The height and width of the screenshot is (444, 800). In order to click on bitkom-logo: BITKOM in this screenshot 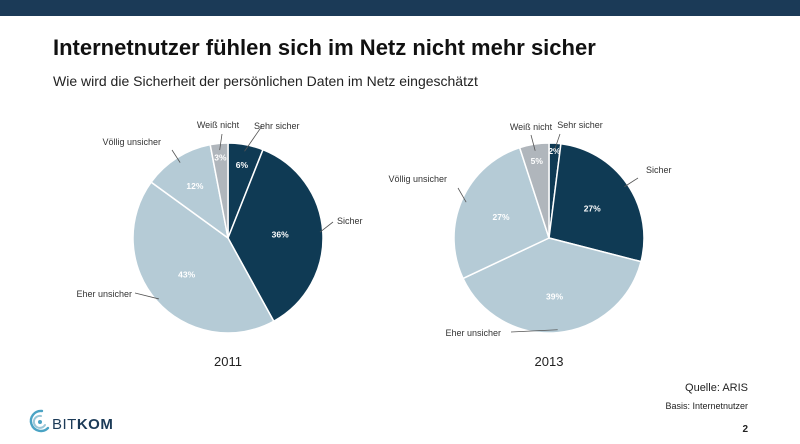, I will do `click(78, 423)`.